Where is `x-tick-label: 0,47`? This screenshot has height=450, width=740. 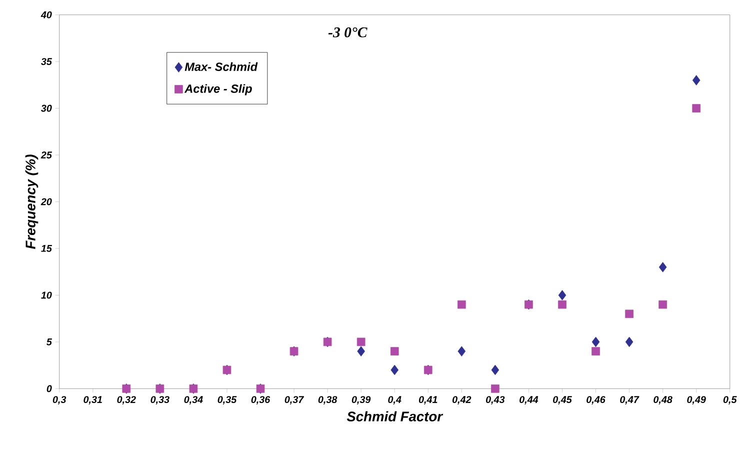 x-tick-label: 0,47 is located at coordinates (630, 400).